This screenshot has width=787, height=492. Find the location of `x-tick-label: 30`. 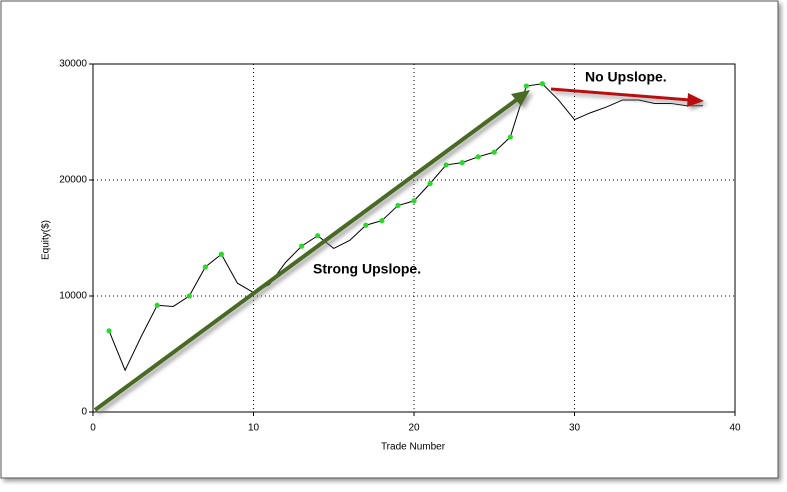

x-tick-label: 30 is located at coordinates (575, 428).